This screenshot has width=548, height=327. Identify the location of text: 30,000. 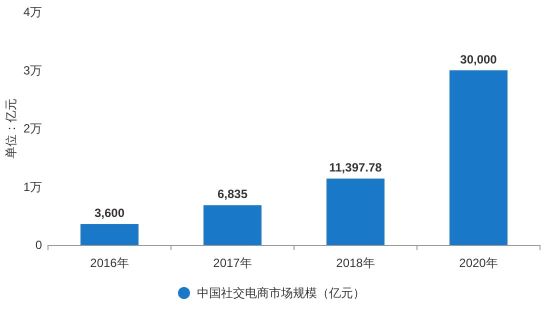
(478, 59).